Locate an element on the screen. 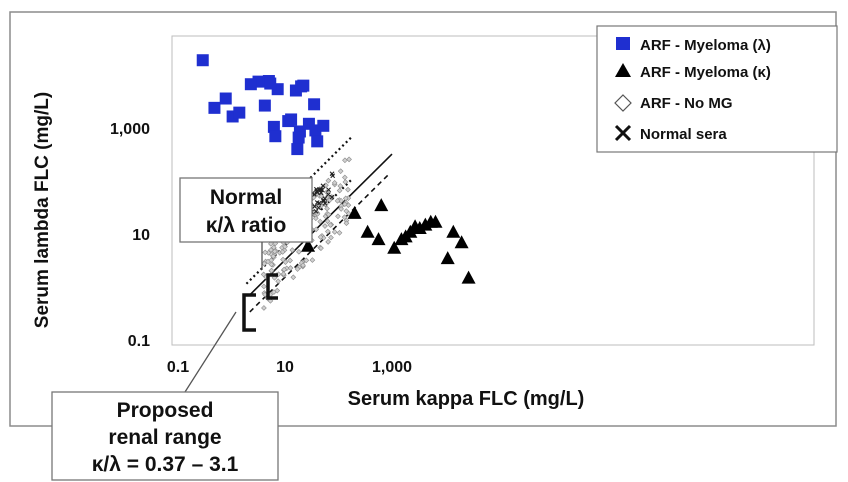 The image size is (848, 482). legend-box is located at coordinates (717, 89).